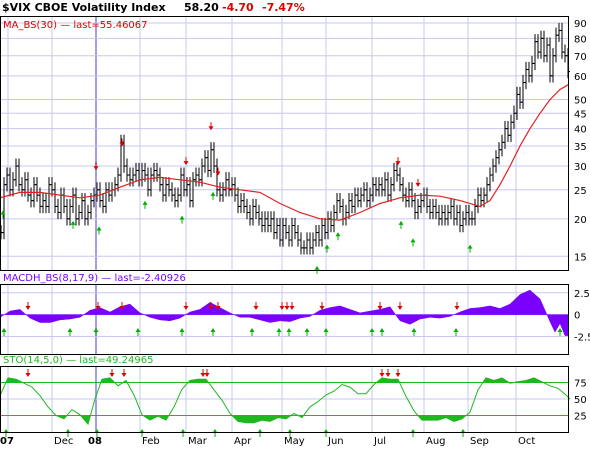  Describe the element at coordinates (78, 360) in the screenshot. I see `sto-legend: STO(14,5,0) — last=49.24965` at that location.